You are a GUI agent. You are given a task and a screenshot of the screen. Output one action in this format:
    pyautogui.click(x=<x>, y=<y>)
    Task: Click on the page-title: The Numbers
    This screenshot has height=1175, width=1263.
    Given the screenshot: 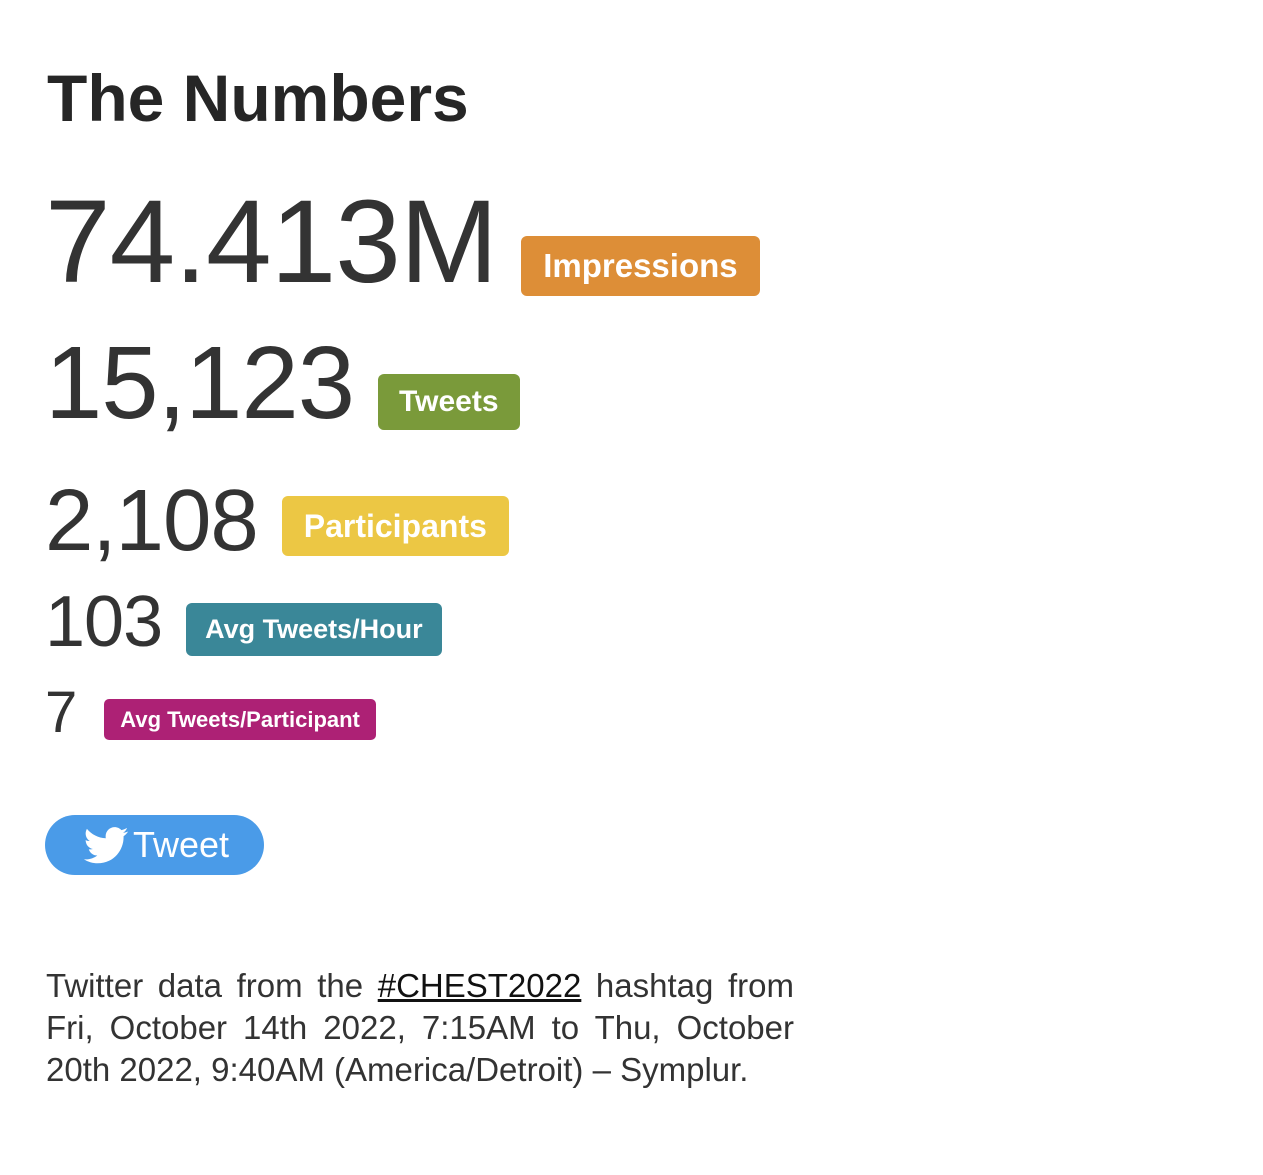 What is the action you would take?
    pyautogui.click(x=258, y=98)
    